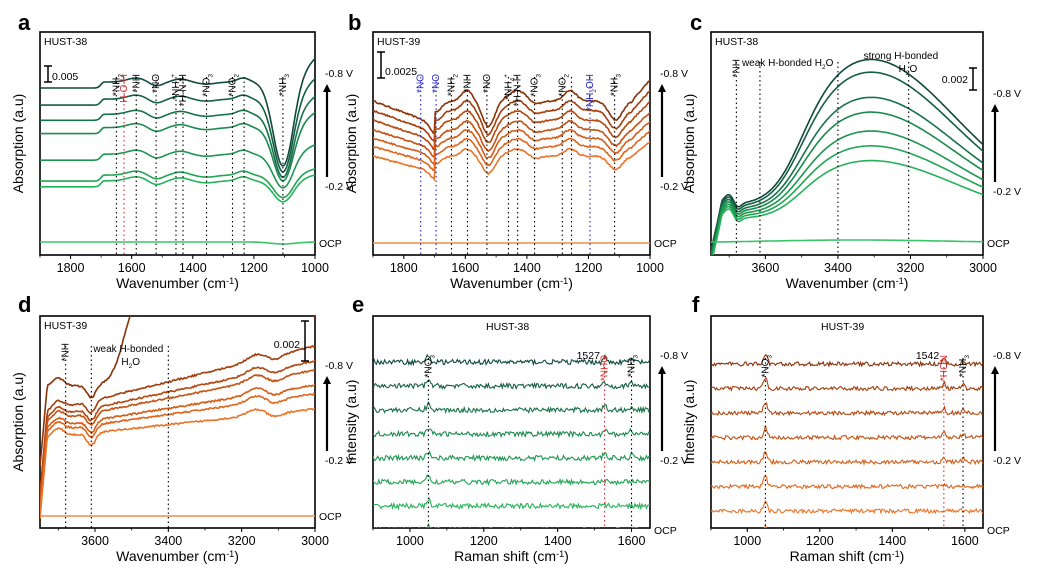 The image size is (1064, 576). I want to click on annotation-label: *NH2OH, so click(591, 92).